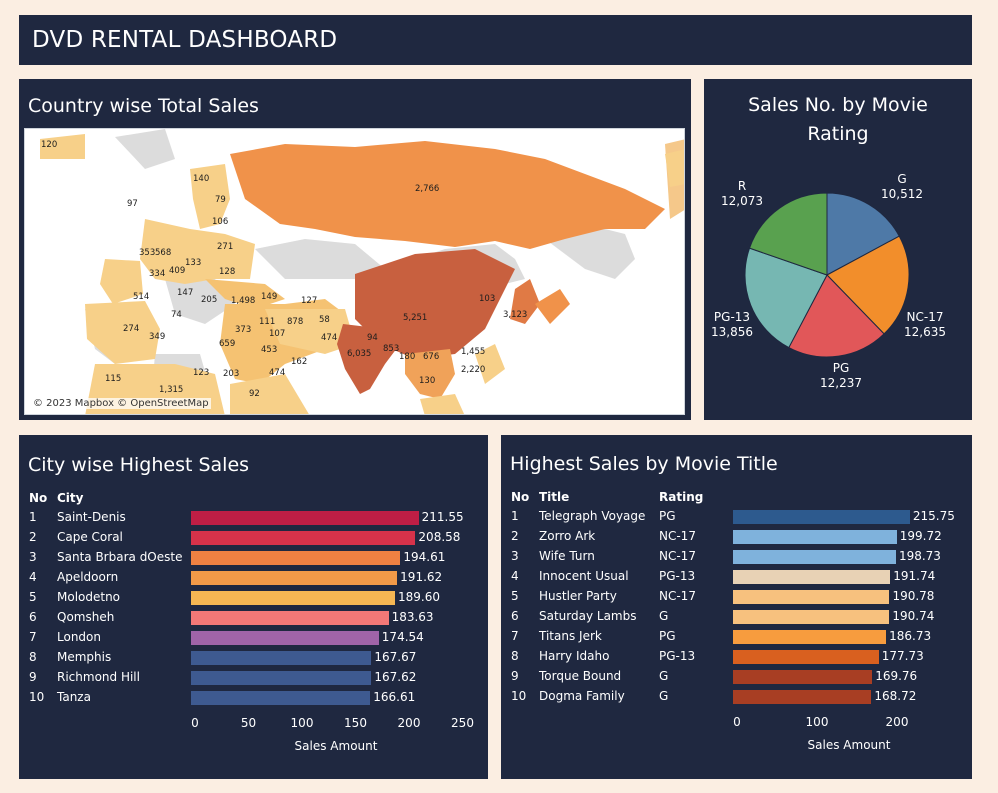 Image resolution: width=998 pixels, height=793 pixels. I want to click on city-bar-value: 167.62, so click(395, 677).